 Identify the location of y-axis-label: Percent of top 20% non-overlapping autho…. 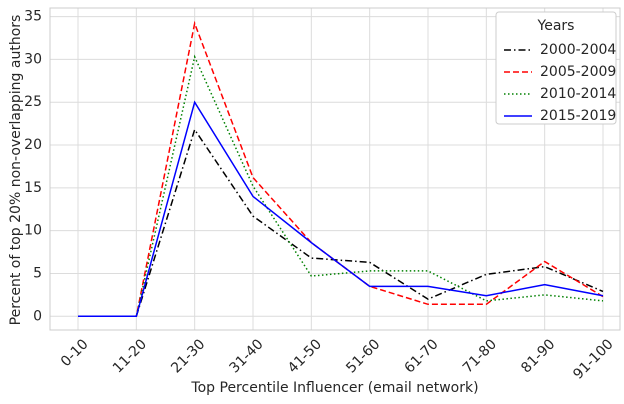
(16, 170).